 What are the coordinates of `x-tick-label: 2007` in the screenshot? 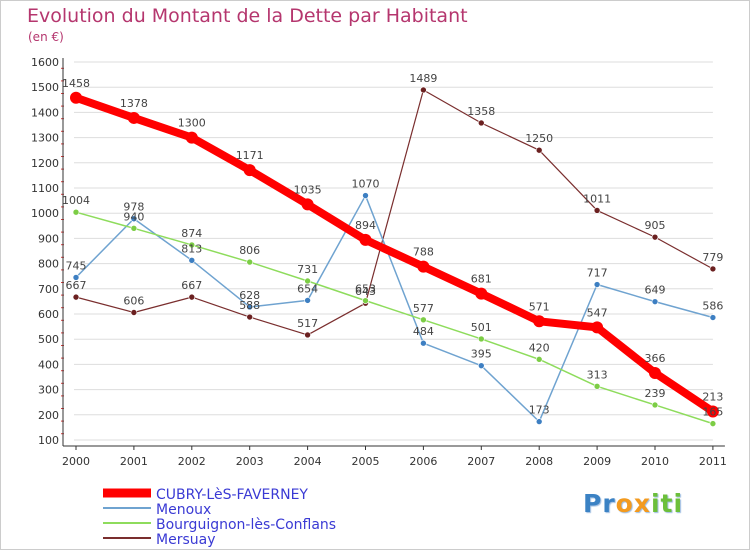 It's located at (481, 461).